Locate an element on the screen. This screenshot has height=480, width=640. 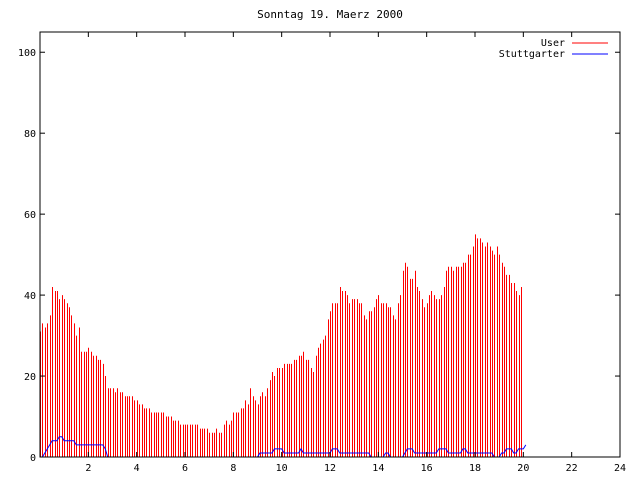
x-tick-label: 6 is located at coordinates (185, 468).